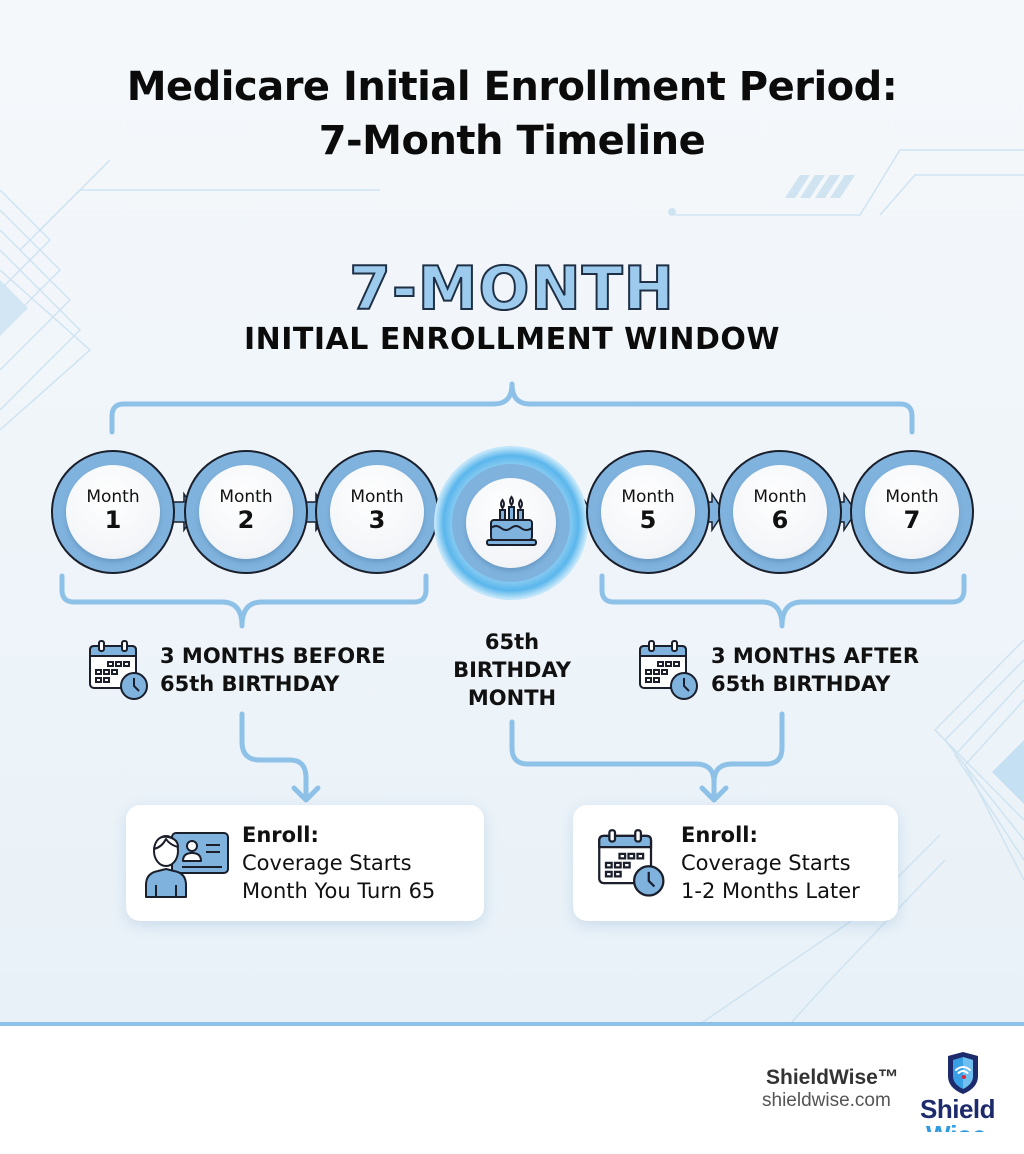 The width and height of the screenshot is (1024, 1154). What do you see at coordinates (377, 520) in the screenshot?
I see `month-number: 3` at bounding box center [377, 520].